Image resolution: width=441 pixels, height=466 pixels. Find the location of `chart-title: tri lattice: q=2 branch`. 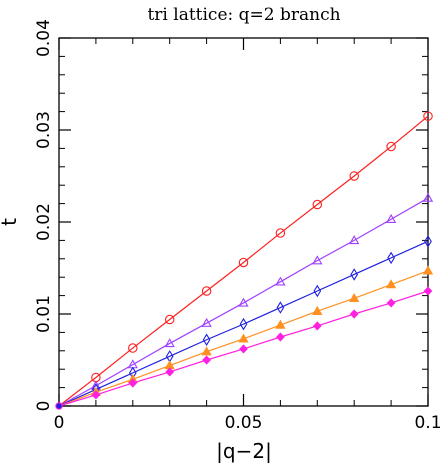

chart-title: tri lattice: q=2 branch is located at coordinates (243, 15).